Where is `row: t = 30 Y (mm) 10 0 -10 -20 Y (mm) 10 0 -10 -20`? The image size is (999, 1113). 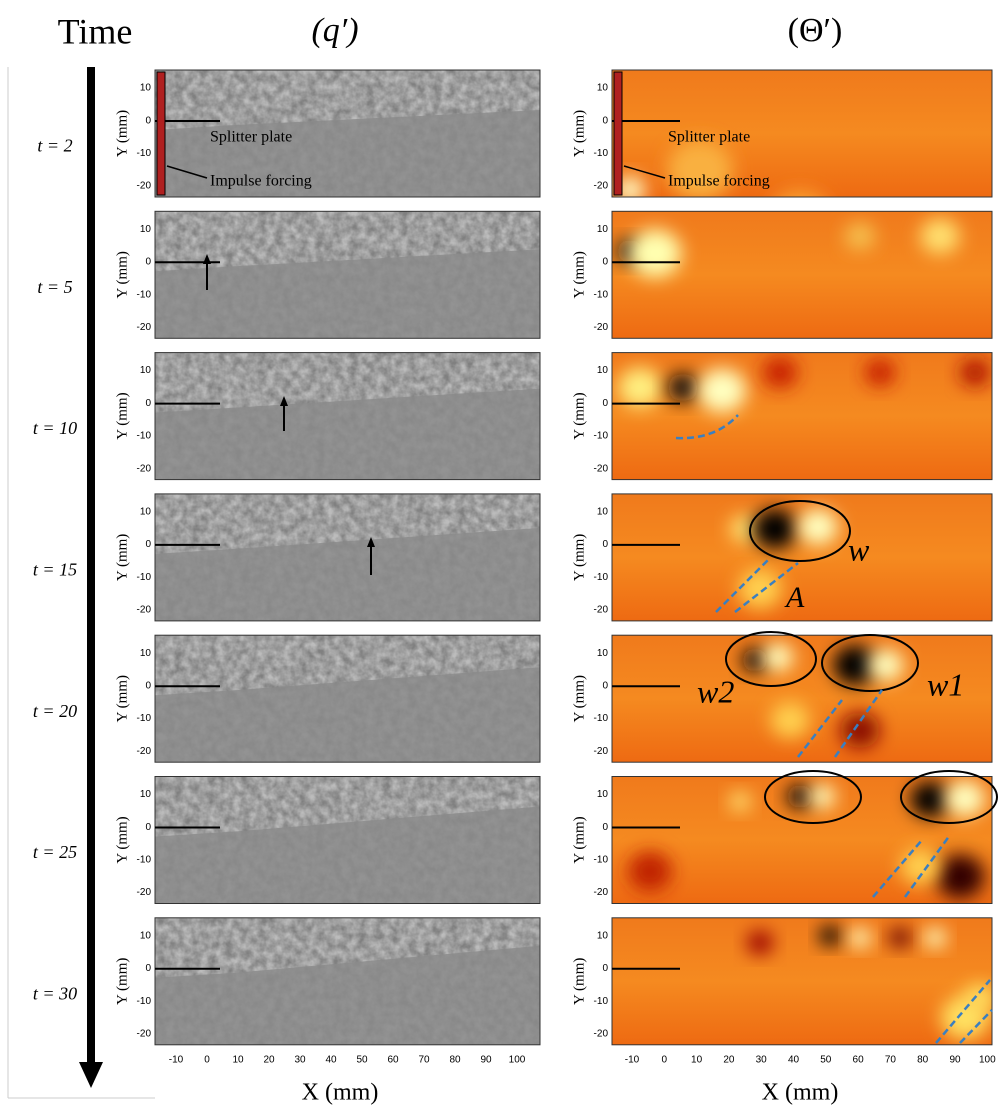 row: t = 30 Y (mm) 10 0 -10 -20 Y (mm) 10 0 -10 -20 is located at coordinates (513, 981).